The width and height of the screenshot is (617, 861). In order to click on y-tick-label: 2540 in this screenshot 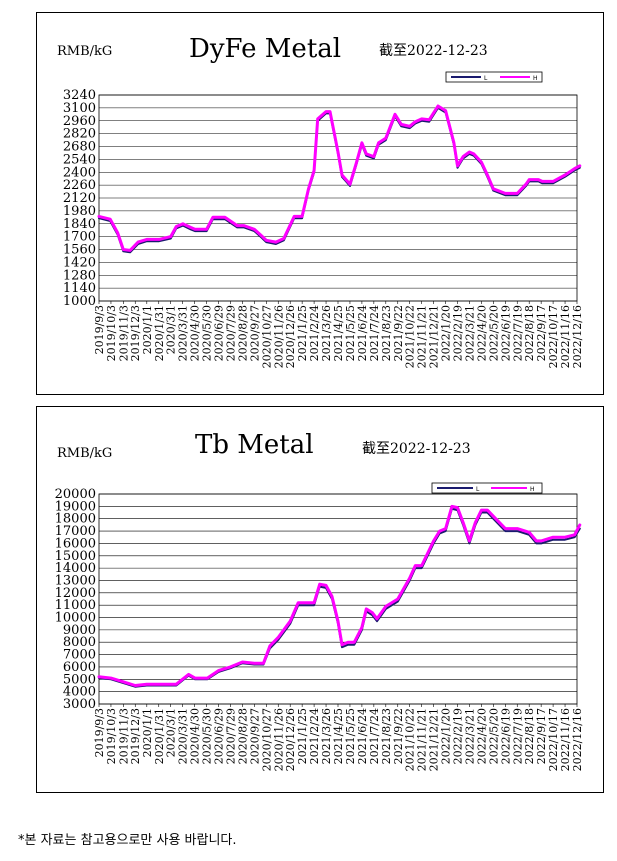, I will do `click(79, 159)`.